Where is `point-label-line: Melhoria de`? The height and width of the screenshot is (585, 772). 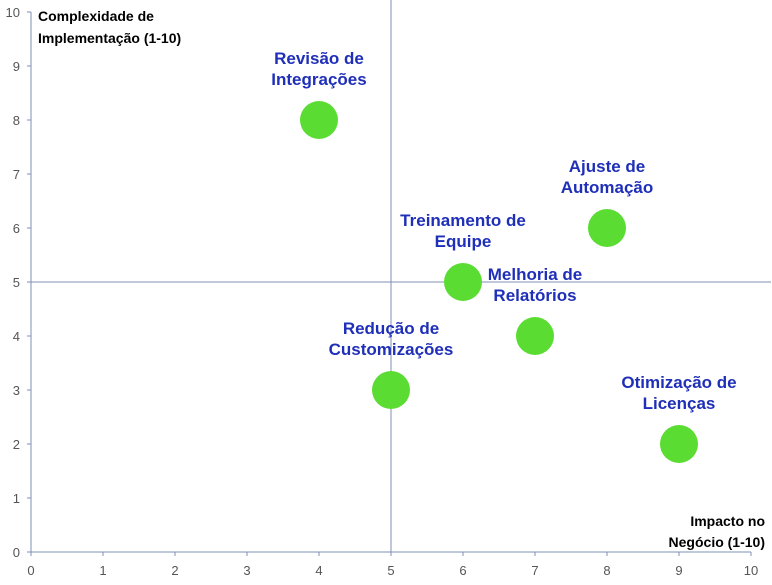
point-label-line: Melhoria de is located at coordinates (535, 274).